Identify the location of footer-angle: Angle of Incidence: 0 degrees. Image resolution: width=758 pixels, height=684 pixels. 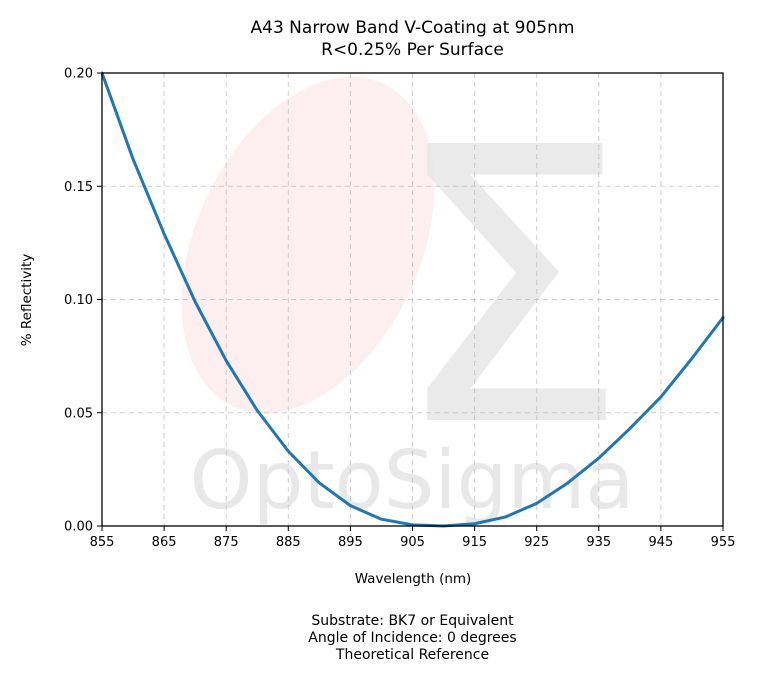
(412, 638).